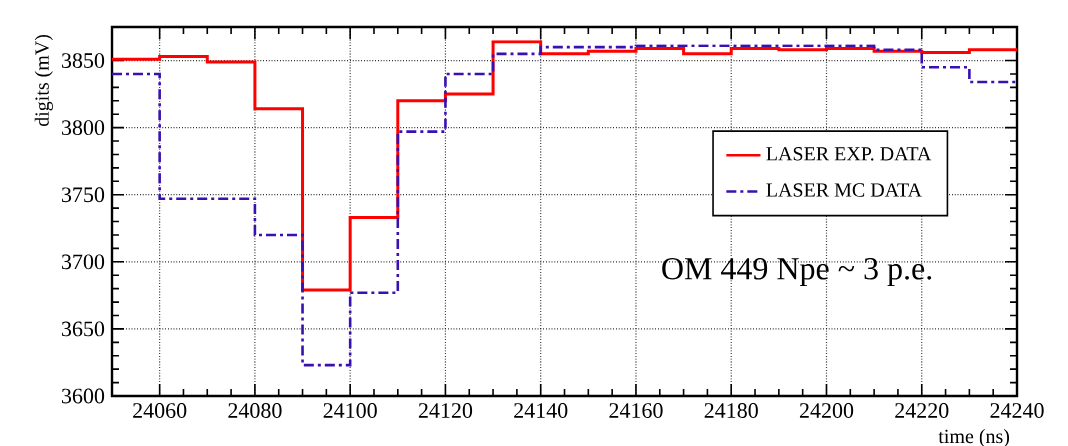  What do you see at coordinates (636, 410) in the screenshot?
I see `x-tick-label: 24160` at bounding box center [636, 410].